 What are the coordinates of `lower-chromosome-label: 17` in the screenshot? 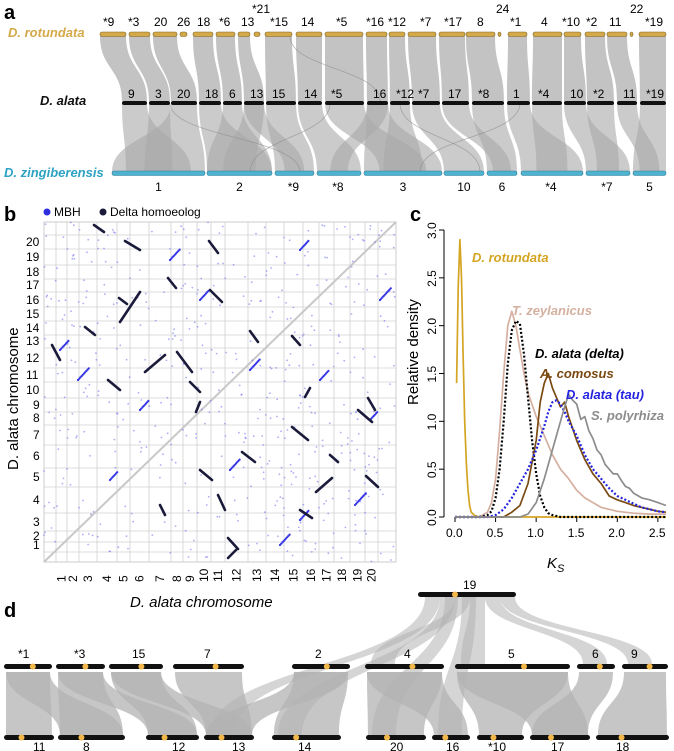 It's located at (558, 745).